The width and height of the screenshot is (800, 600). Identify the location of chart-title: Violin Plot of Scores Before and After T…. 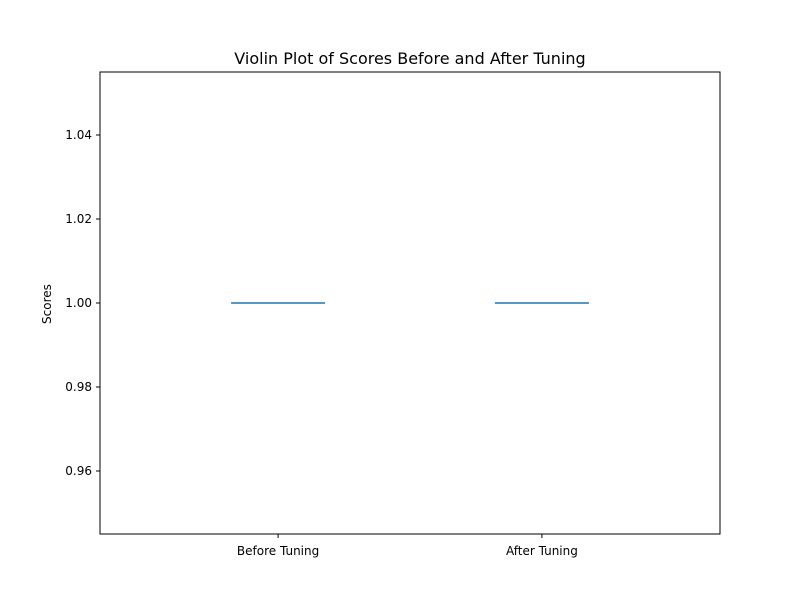
(409, 58).